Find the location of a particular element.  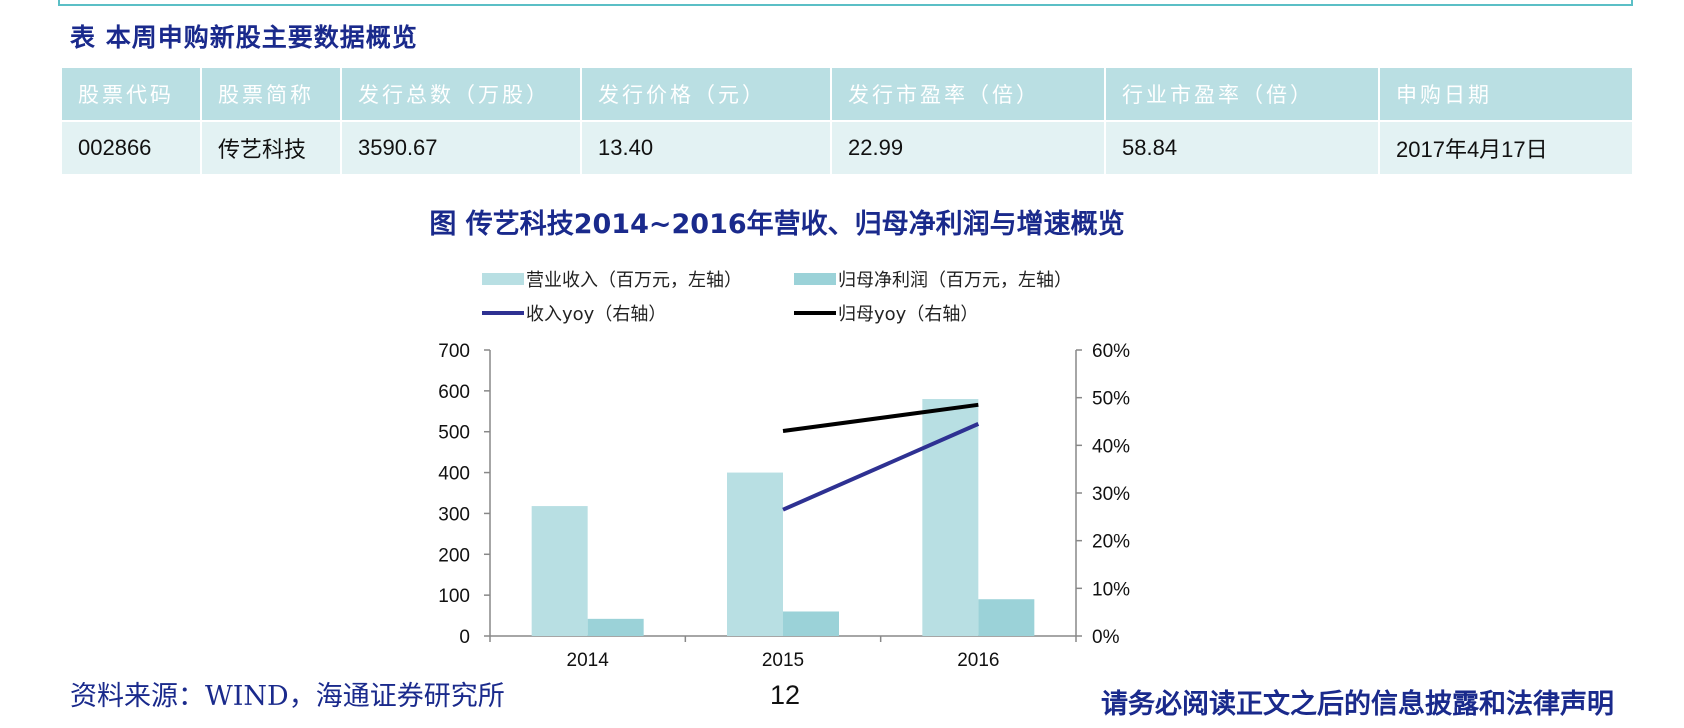

right-tick-label: 50% is located at coordinates (1111, 399).